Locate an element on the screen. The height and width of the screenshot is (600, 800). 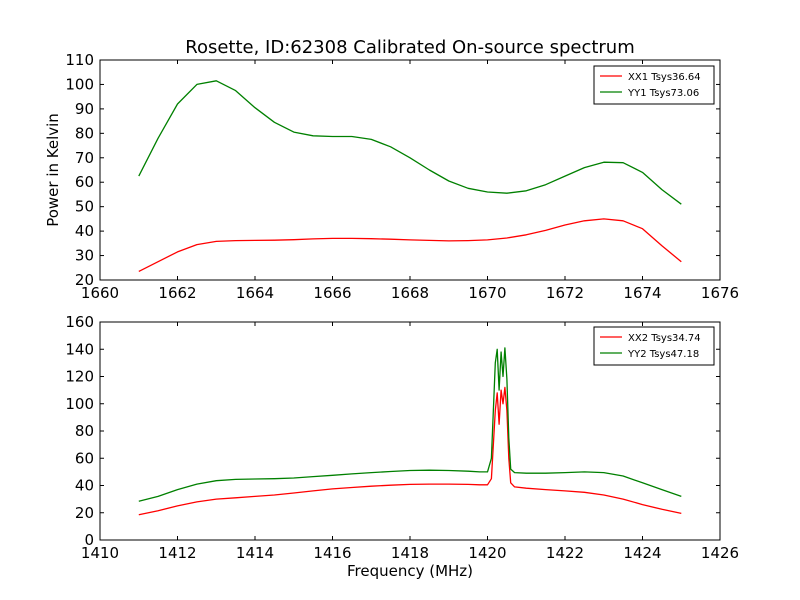
legend: XX2 Tsys34.74 YY2 Tsys47.18 is located at coordinates (654, 346).